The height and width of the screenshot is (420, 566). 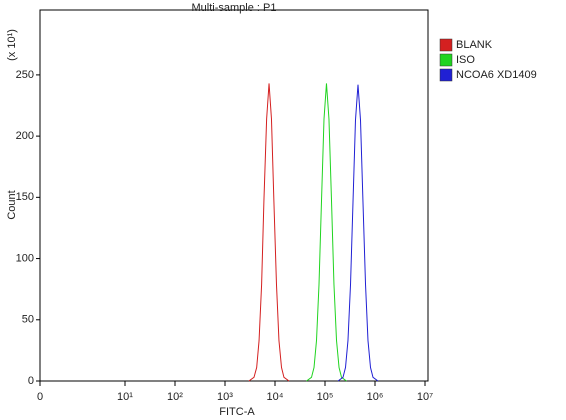 What do you see at coordinates (325, 397) in the screenshot?
I see `x-tick-label: 10⁵` at bounding box center [325, 397].